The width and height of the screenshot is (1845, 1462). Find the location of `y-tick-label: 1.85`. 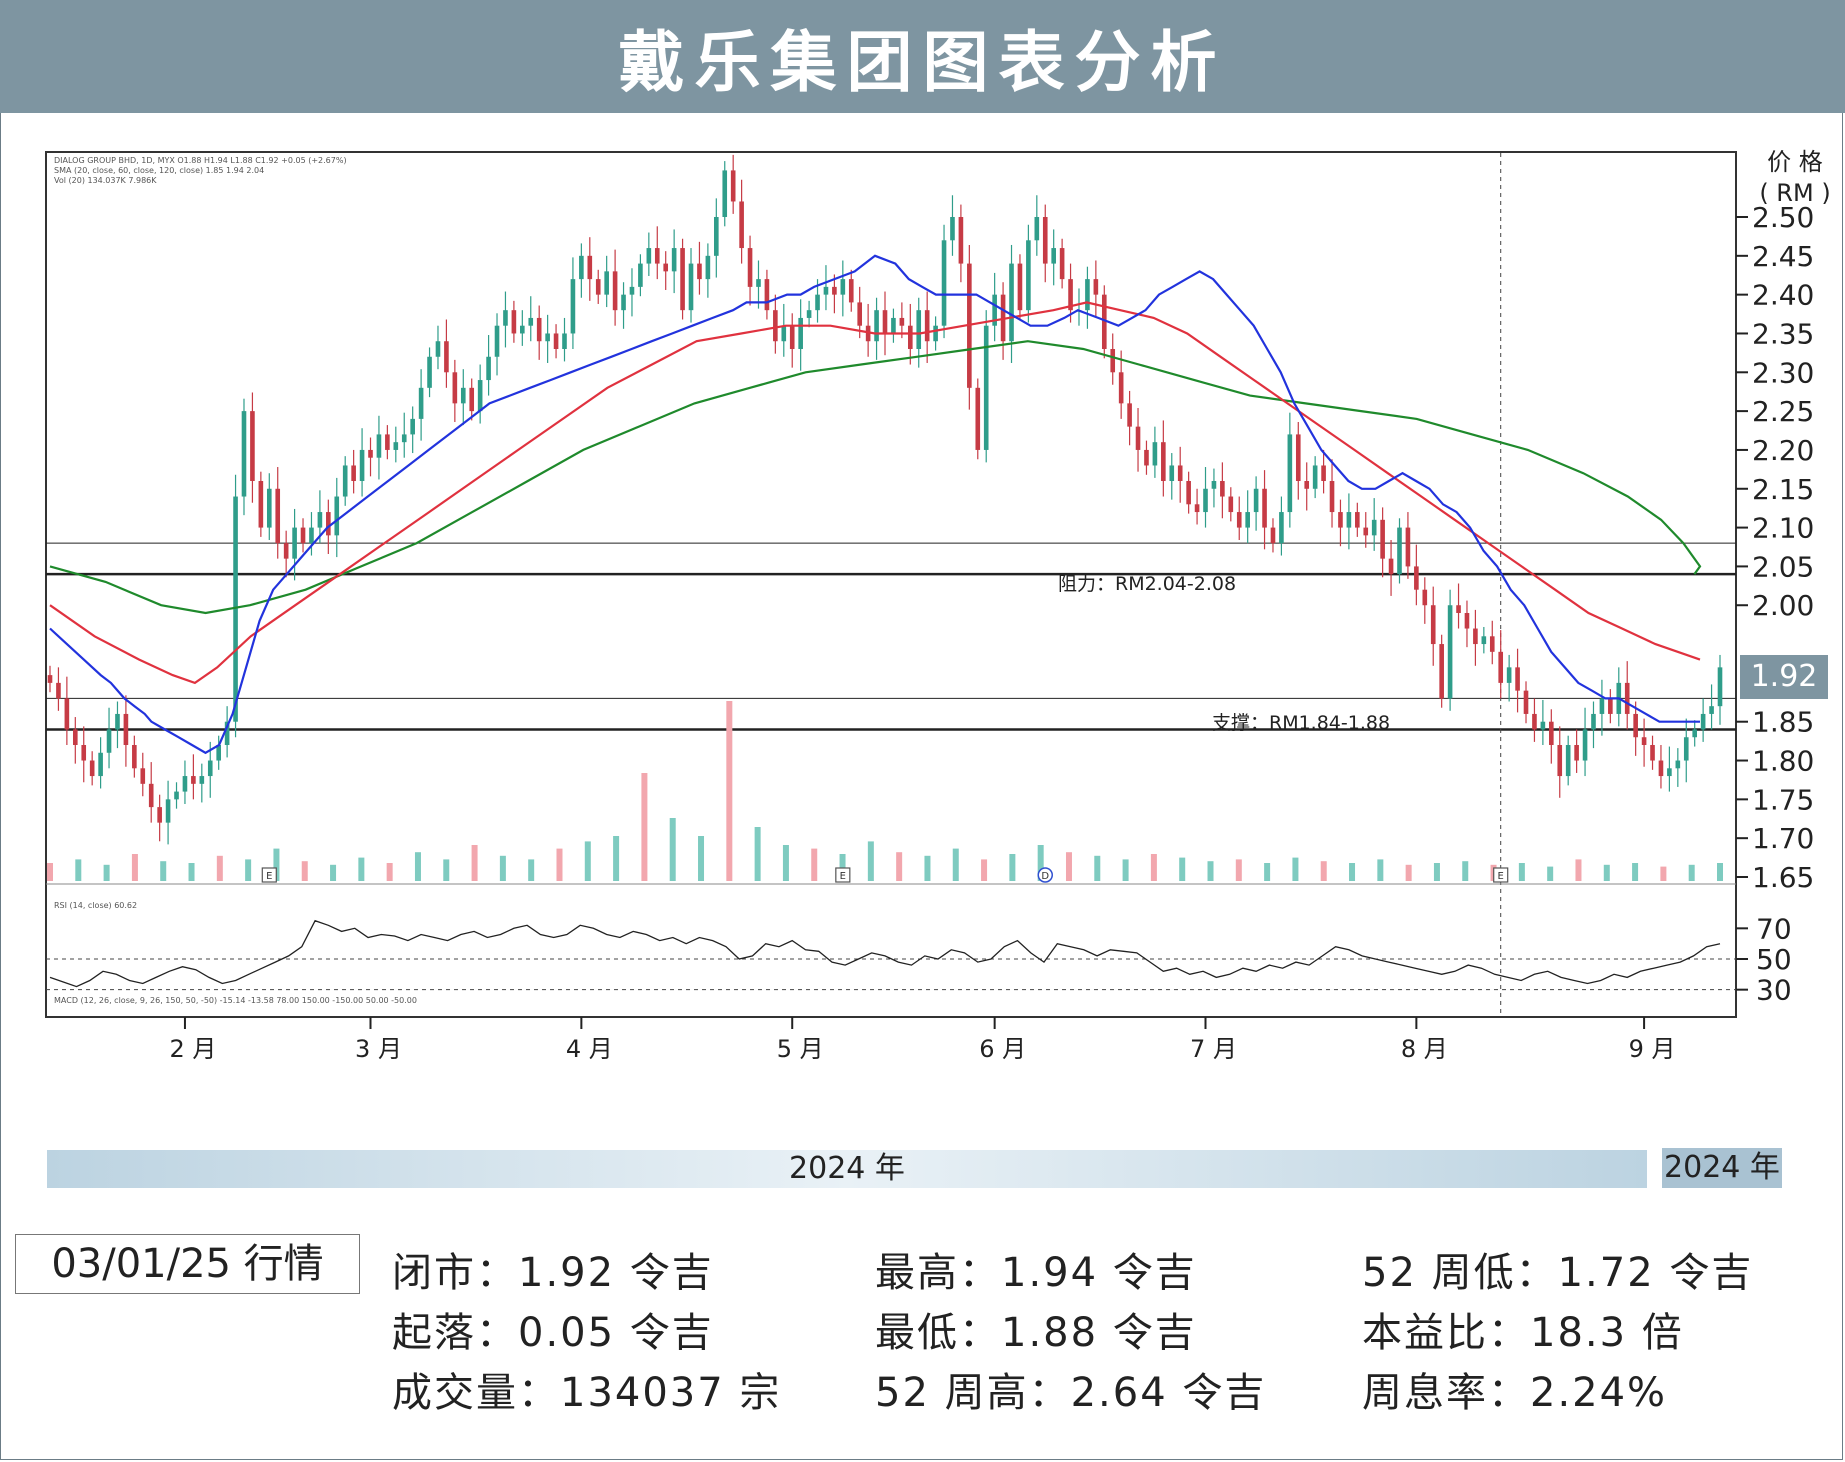

y-tick-label: 1.85 is located at coordinates (1783, 722).